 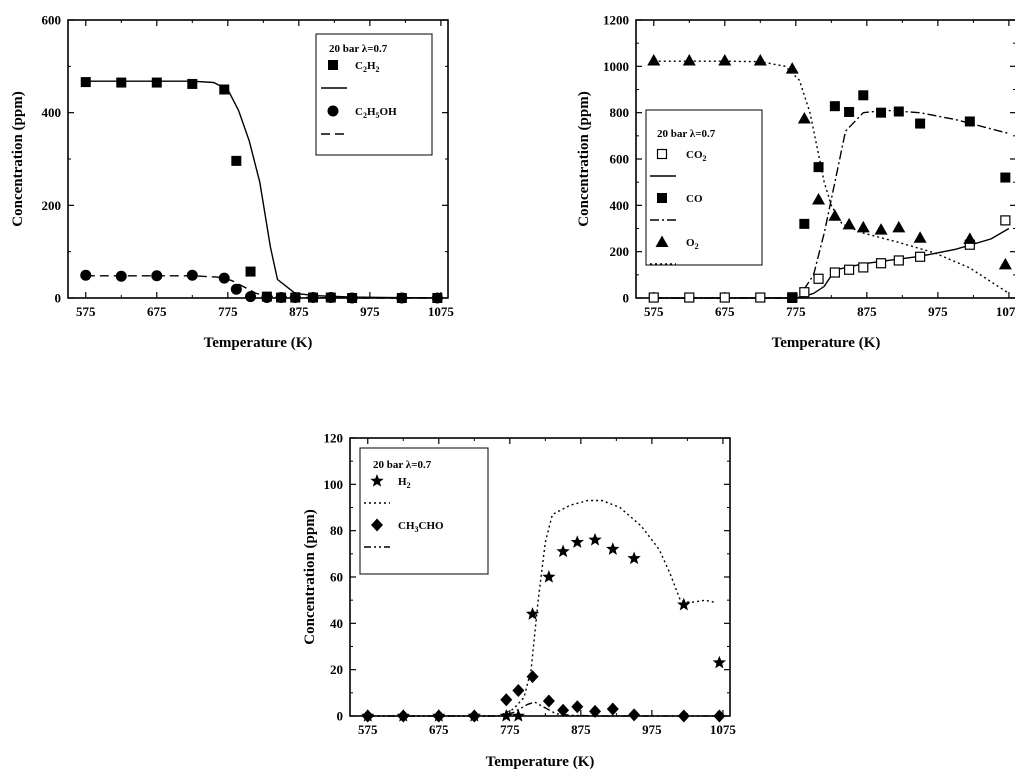 I want to click on legend-title: 20 bar λ=0.7, so click(x=402, y=465).